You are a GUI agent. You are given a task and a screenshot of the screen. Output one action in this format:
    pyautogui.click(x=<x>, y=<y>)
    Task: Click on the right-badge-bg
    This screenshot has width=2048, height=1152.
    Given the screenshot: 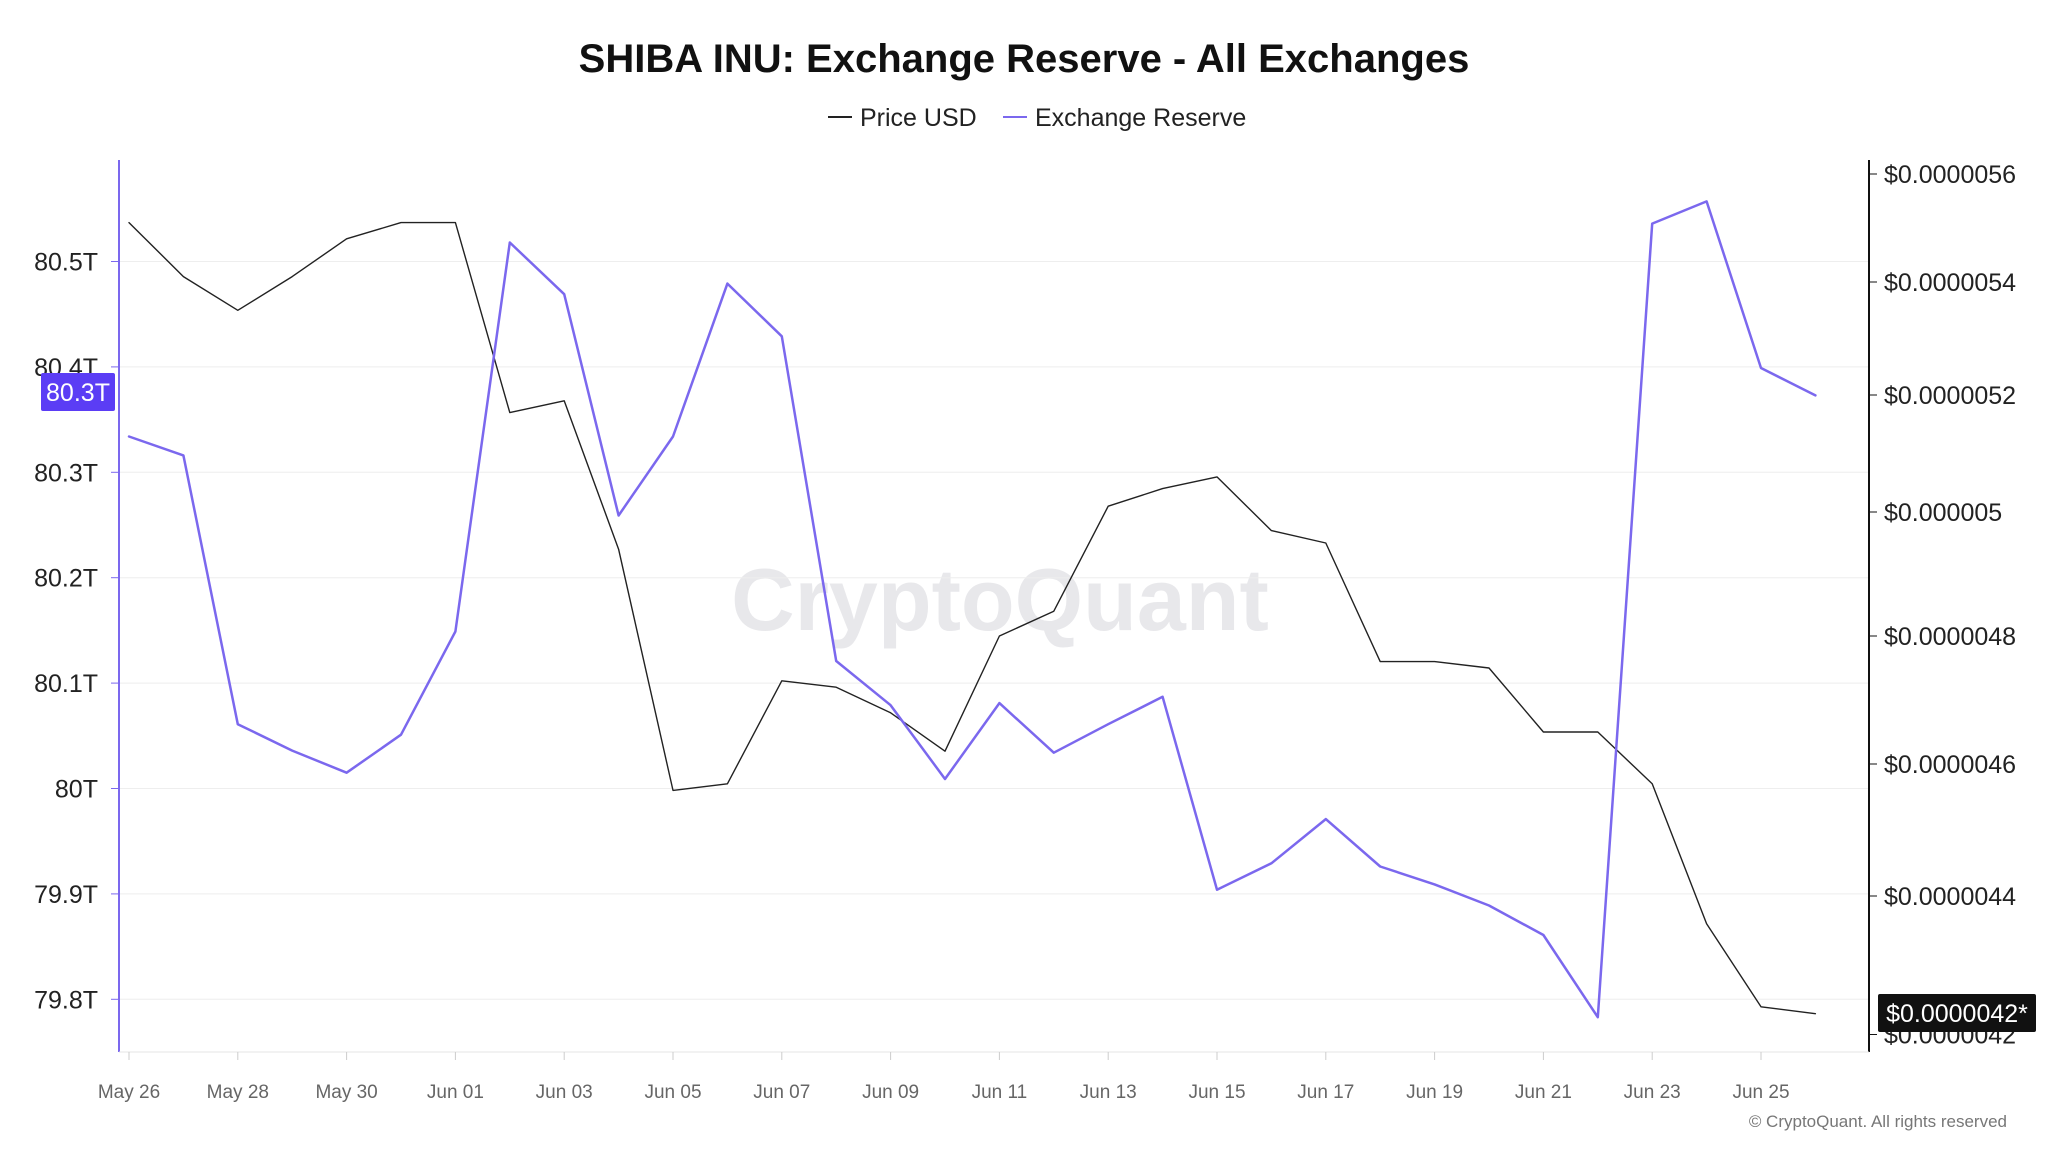 What is the action you would take?
    pyautogui.click(x=1957, y=1013)
    